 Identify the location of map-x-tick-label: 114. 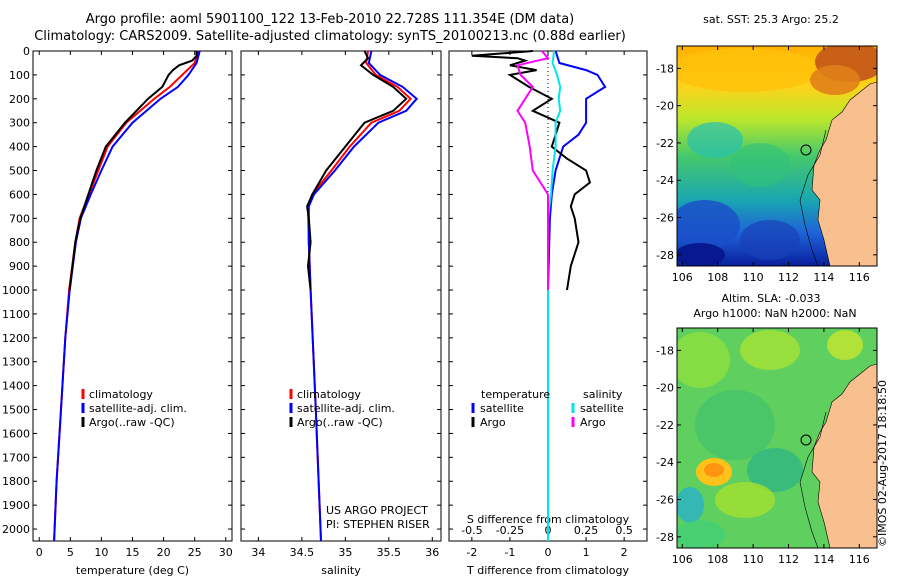
(823, 559).